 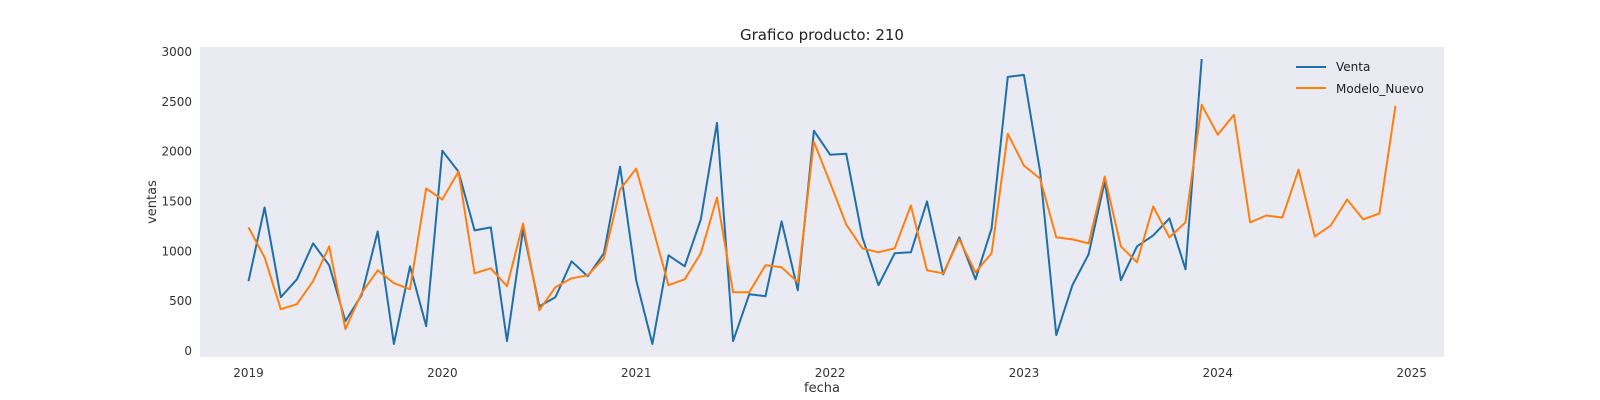 What do you see at coordinates (248, 373) in the screenshot?
I see `x-tick-label: 2019` at bounding box center [248, 373].